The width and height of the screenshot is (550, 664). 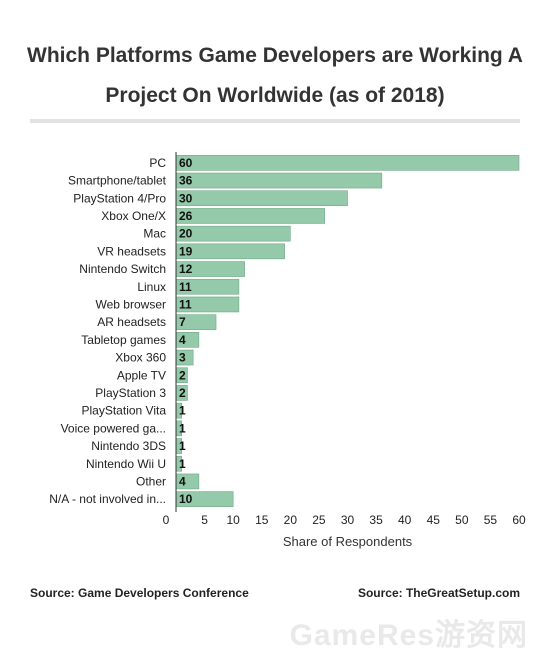 I want to click on value-label: 26, so click(x=186, y=216).